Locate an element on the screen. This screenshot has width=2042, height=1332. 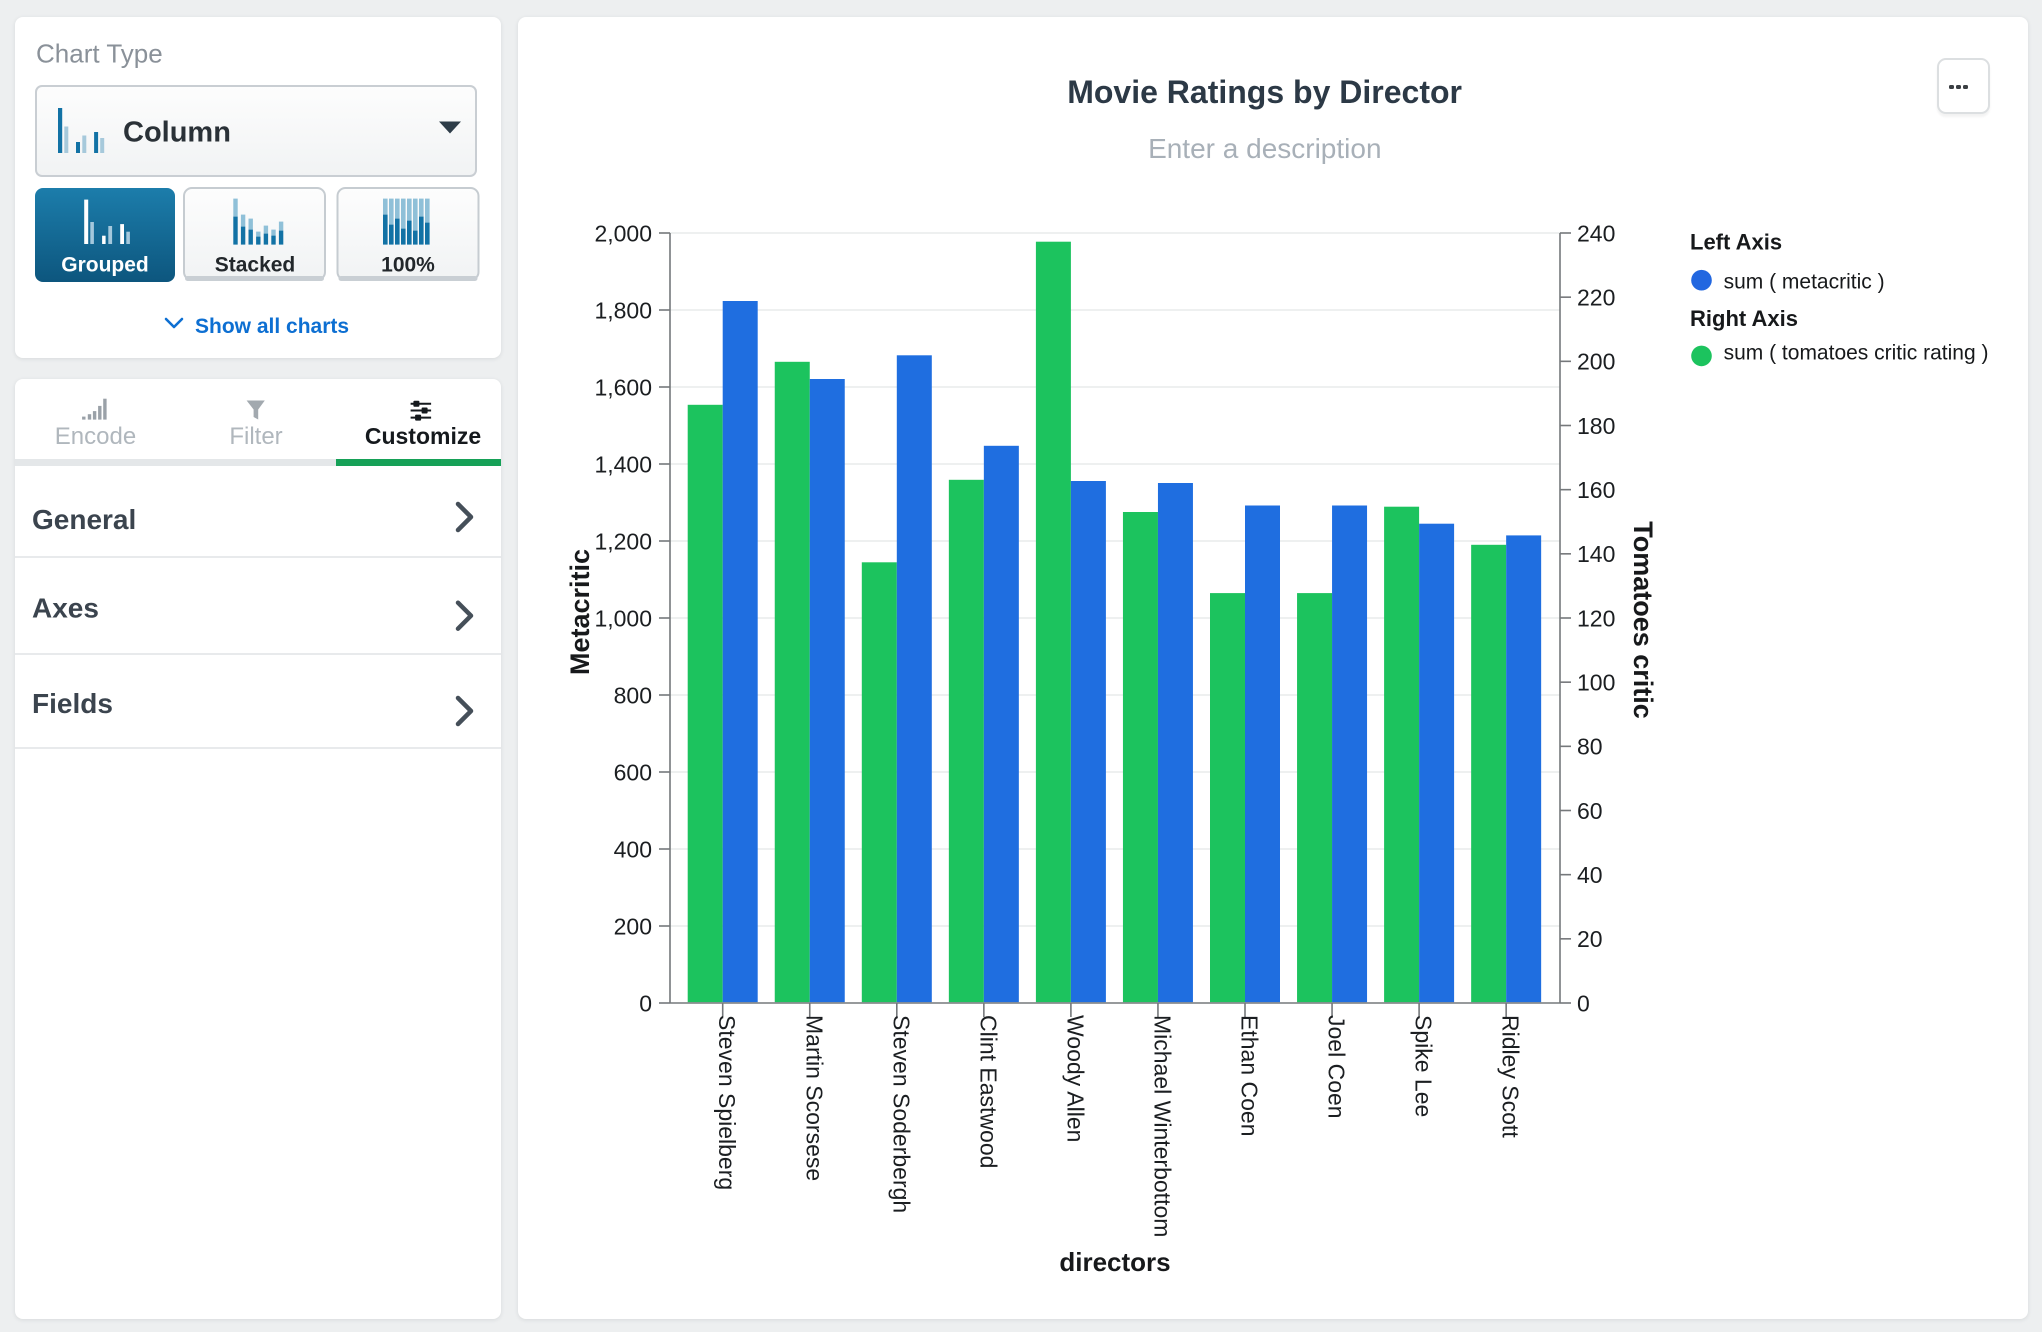
svg-text: 800 is located at coordinates (633, 695).